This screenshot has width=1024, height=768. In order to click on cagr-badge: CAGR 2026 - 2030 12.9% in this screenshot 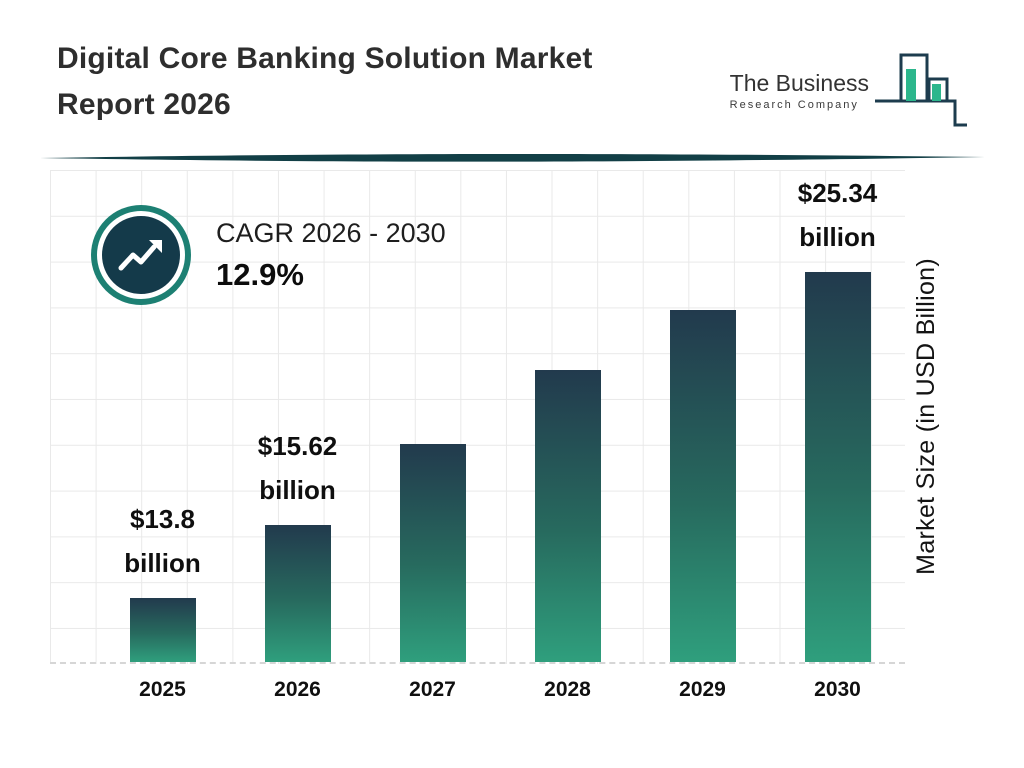, I will do `click(268, 255)`.